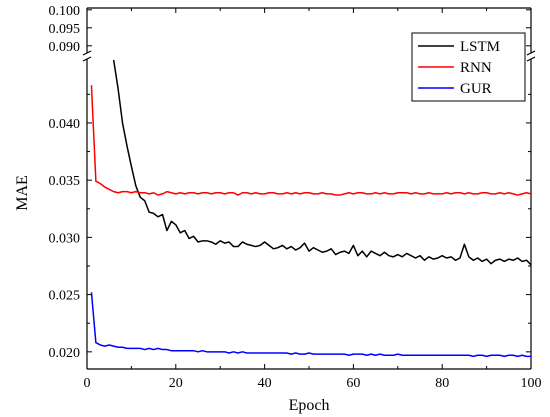 This screenshot has width=550, height=417. I want to click on x-tick-label-80: 80, so click(442, 383).